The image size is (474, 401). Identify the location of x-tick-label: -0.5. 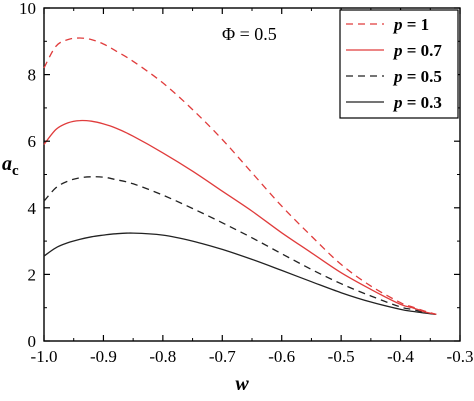
(341, 356).